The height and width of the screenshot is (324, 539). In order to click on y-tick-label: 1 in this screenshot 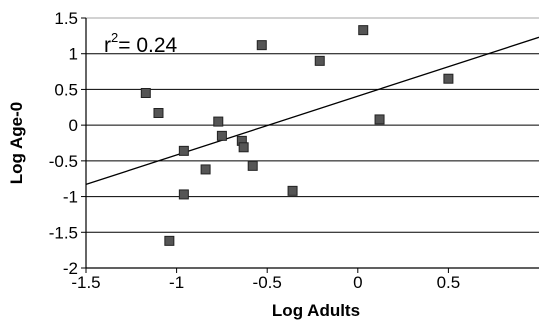, I will do `click(73, 54)`.